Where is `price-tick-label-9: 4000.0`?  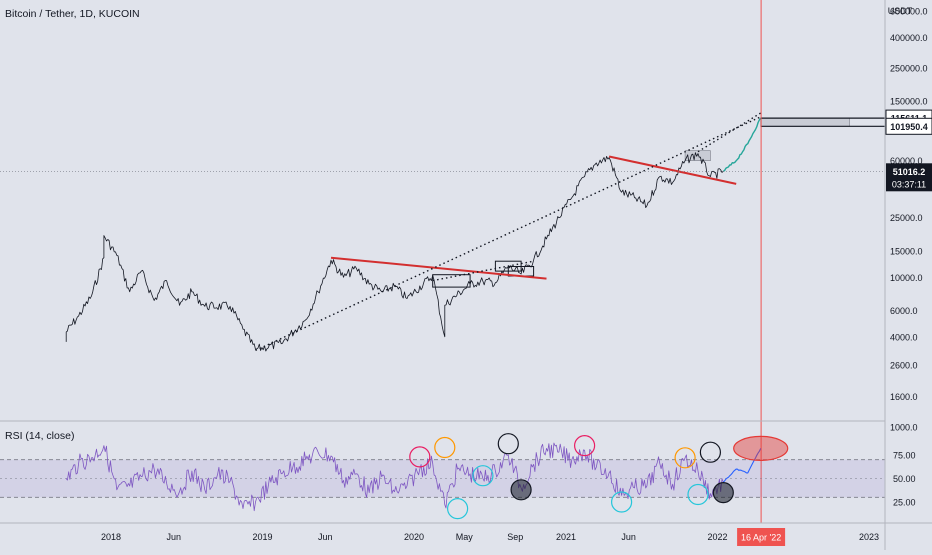 price-tick-label-9: 4000.0 is located at coordinates (904, 337).